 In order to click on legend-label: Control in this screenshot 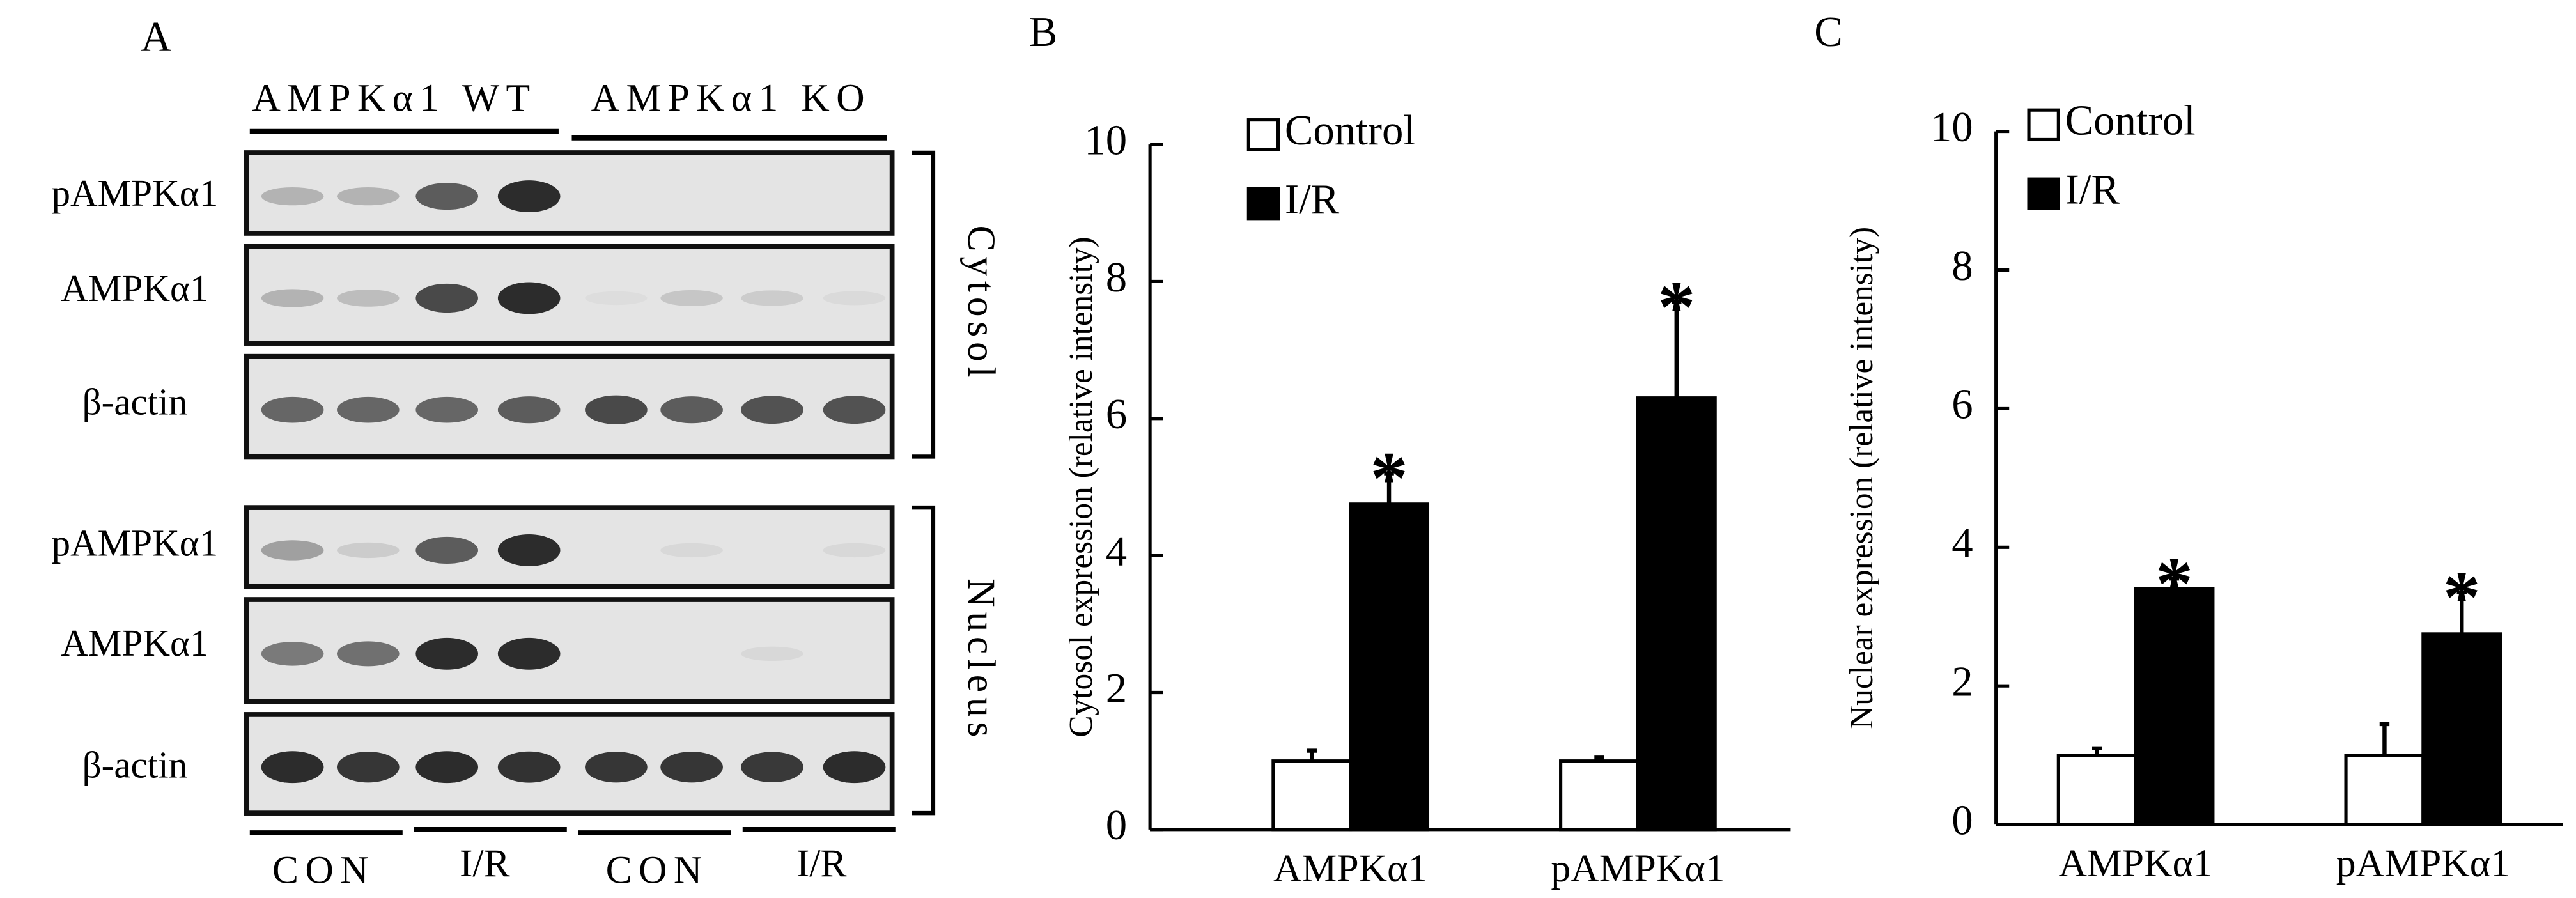, I will do `click(1350, 130)`.